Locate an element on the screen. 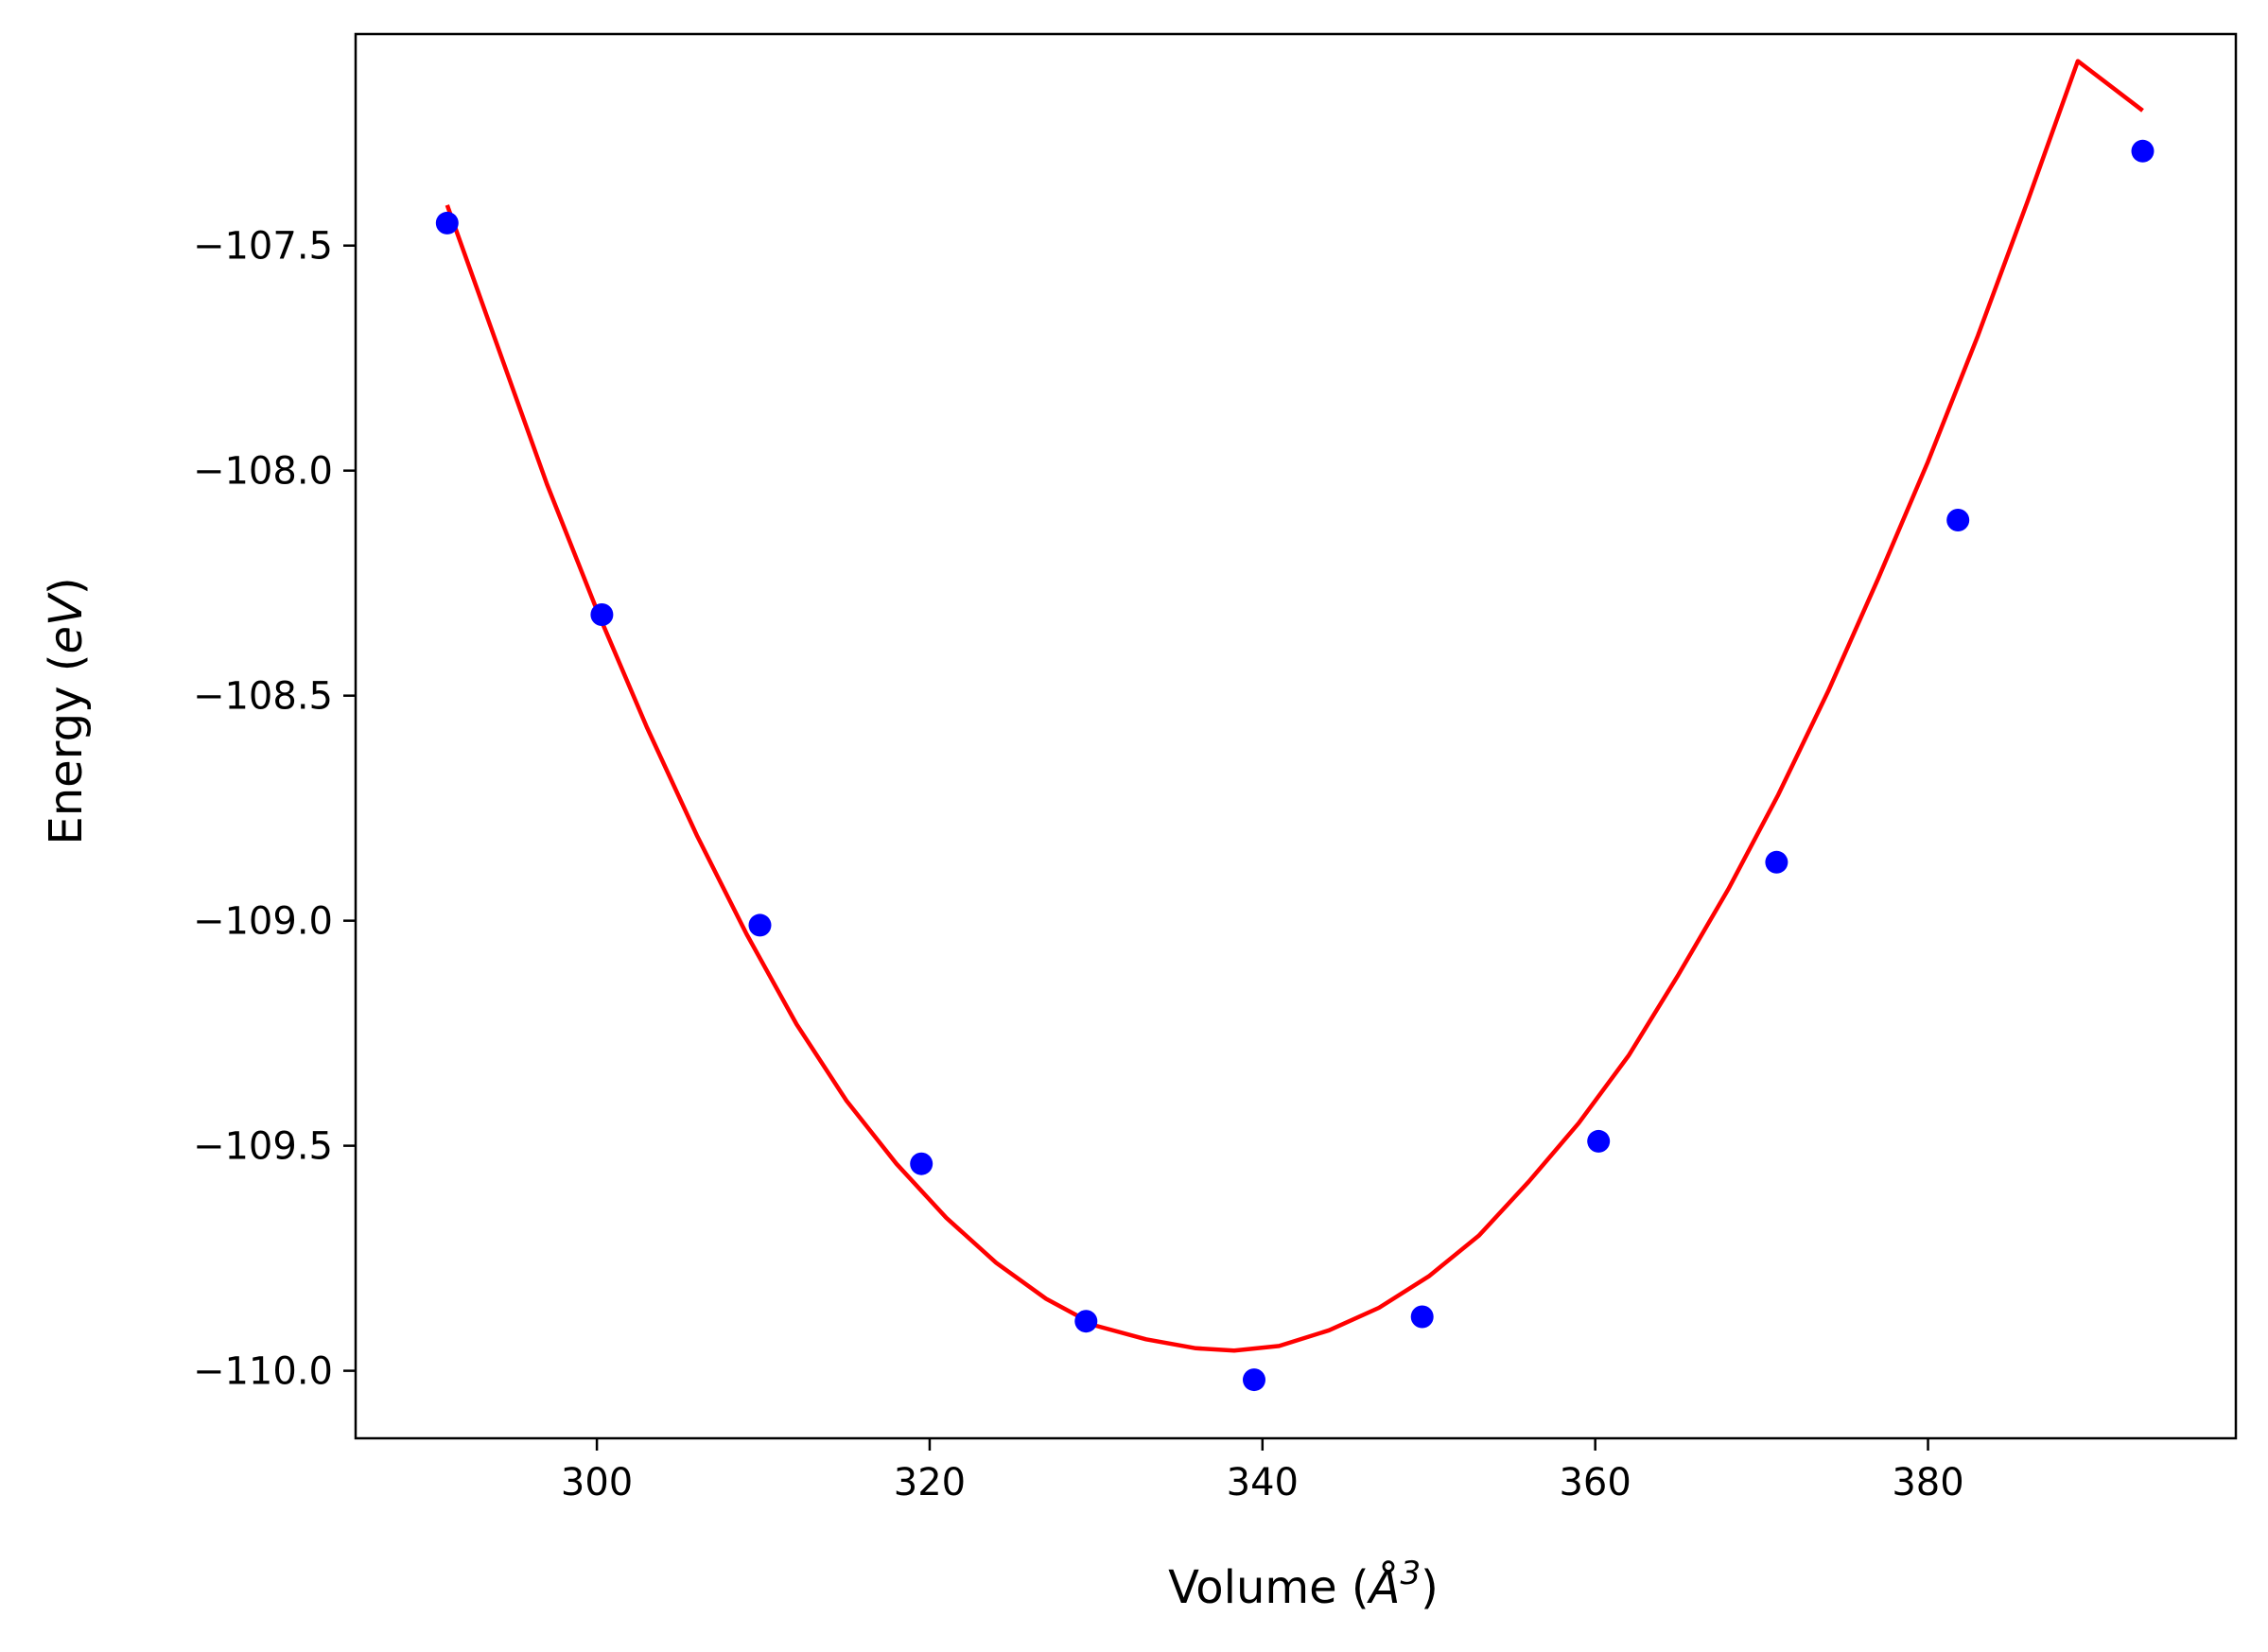 The height and width of the screenshot is (1652, 2268). x-tick-label: 320 is located at coordinates (930, 1483).